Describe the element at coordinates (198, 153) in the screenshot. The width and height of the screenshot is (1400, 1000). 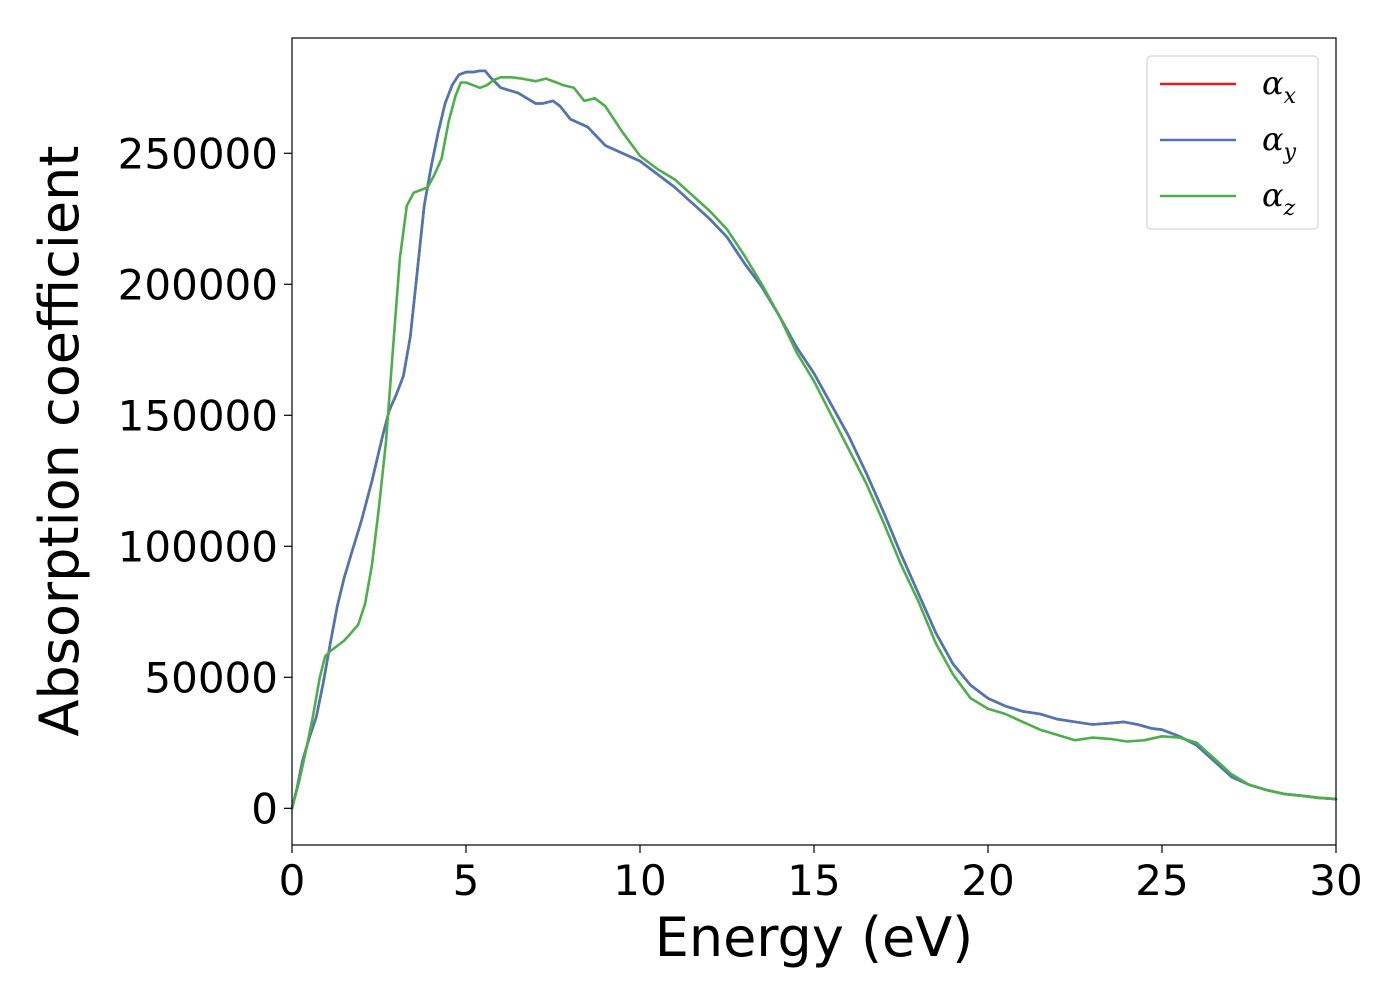
I see `y-tick-label: 250000` at that location.